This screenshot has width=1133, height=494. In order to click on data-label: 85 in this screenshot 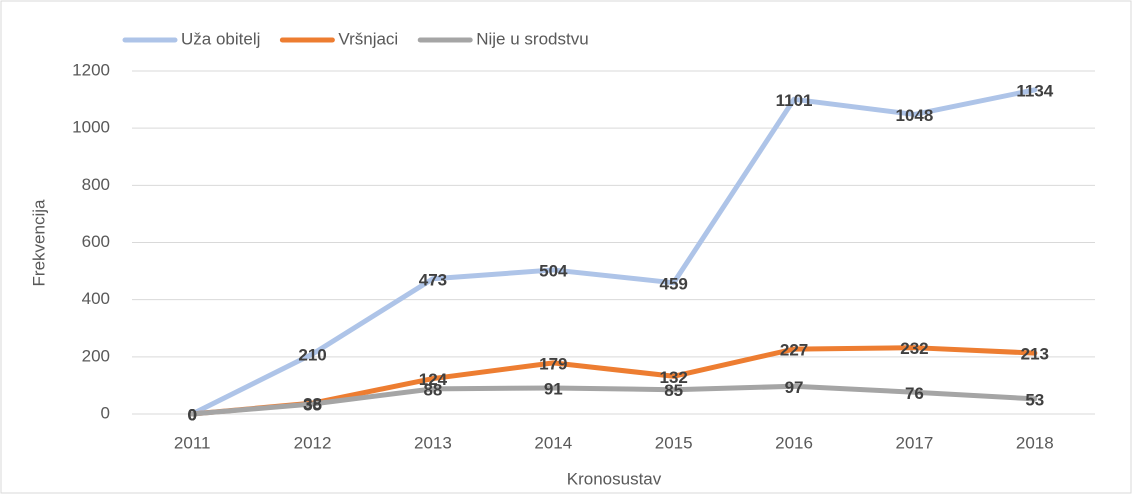, I will do `click(673, 390)`.